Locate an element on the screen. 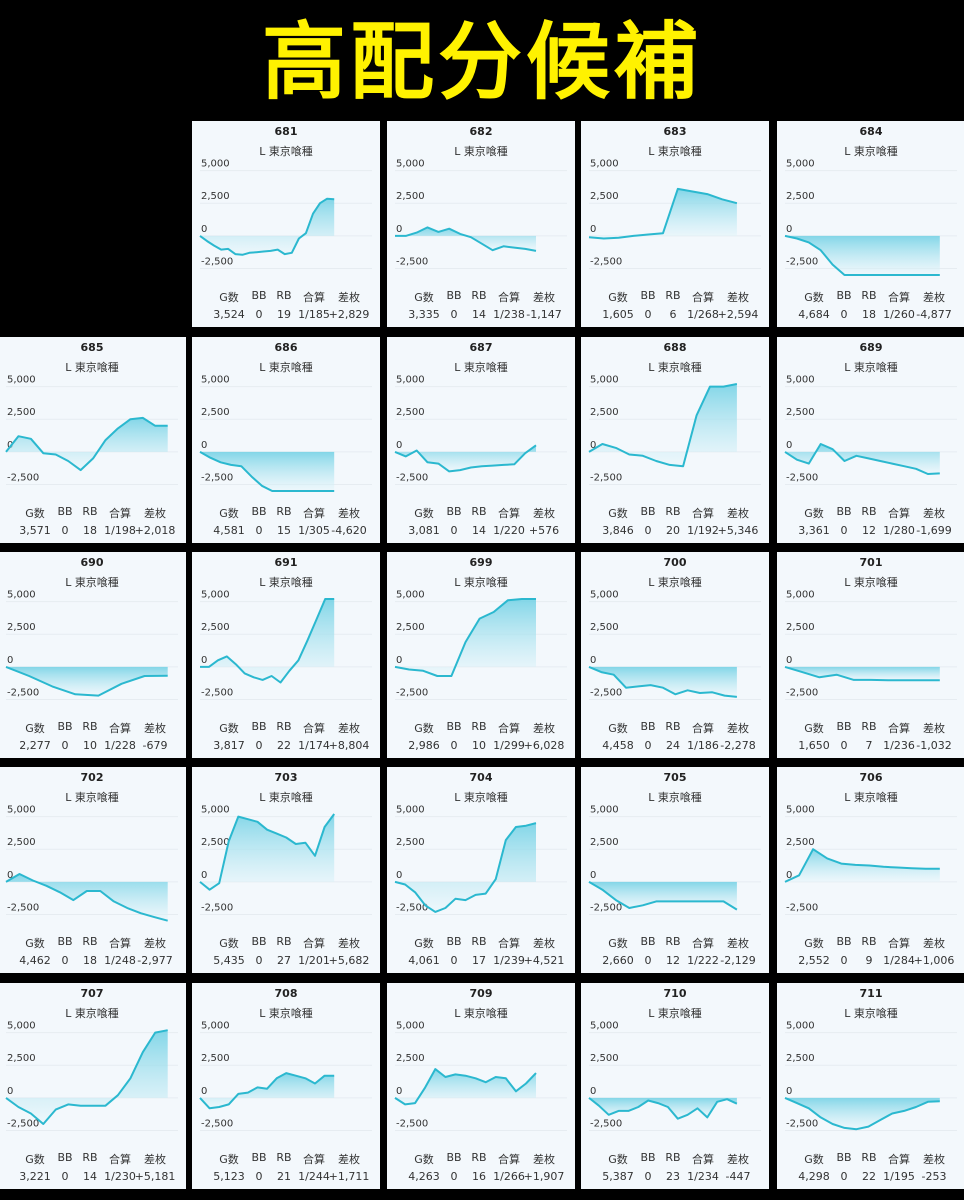 This screenshot has height=1200, width=964. stats-values: 3,817 0 22 1/174 +8,804 is located at coordinates (286, 746).